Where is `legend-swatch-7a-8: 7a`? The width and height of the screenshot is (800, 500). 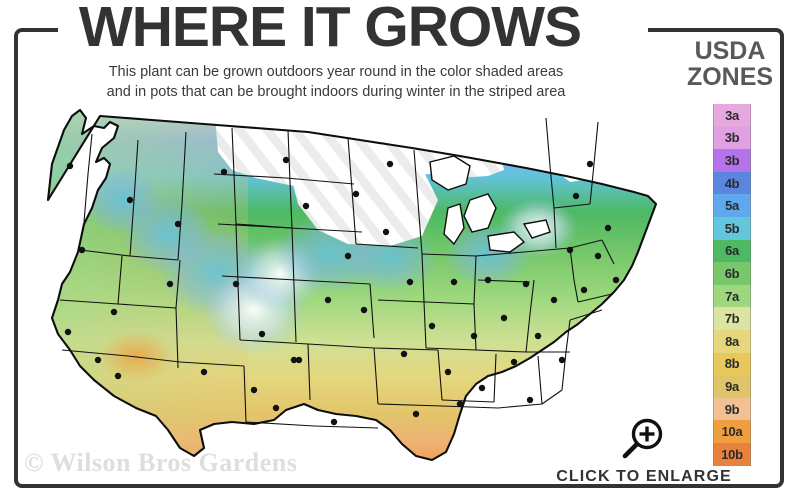 legend-swatch-7a-8: 7a is located at coordinates (732, 296).